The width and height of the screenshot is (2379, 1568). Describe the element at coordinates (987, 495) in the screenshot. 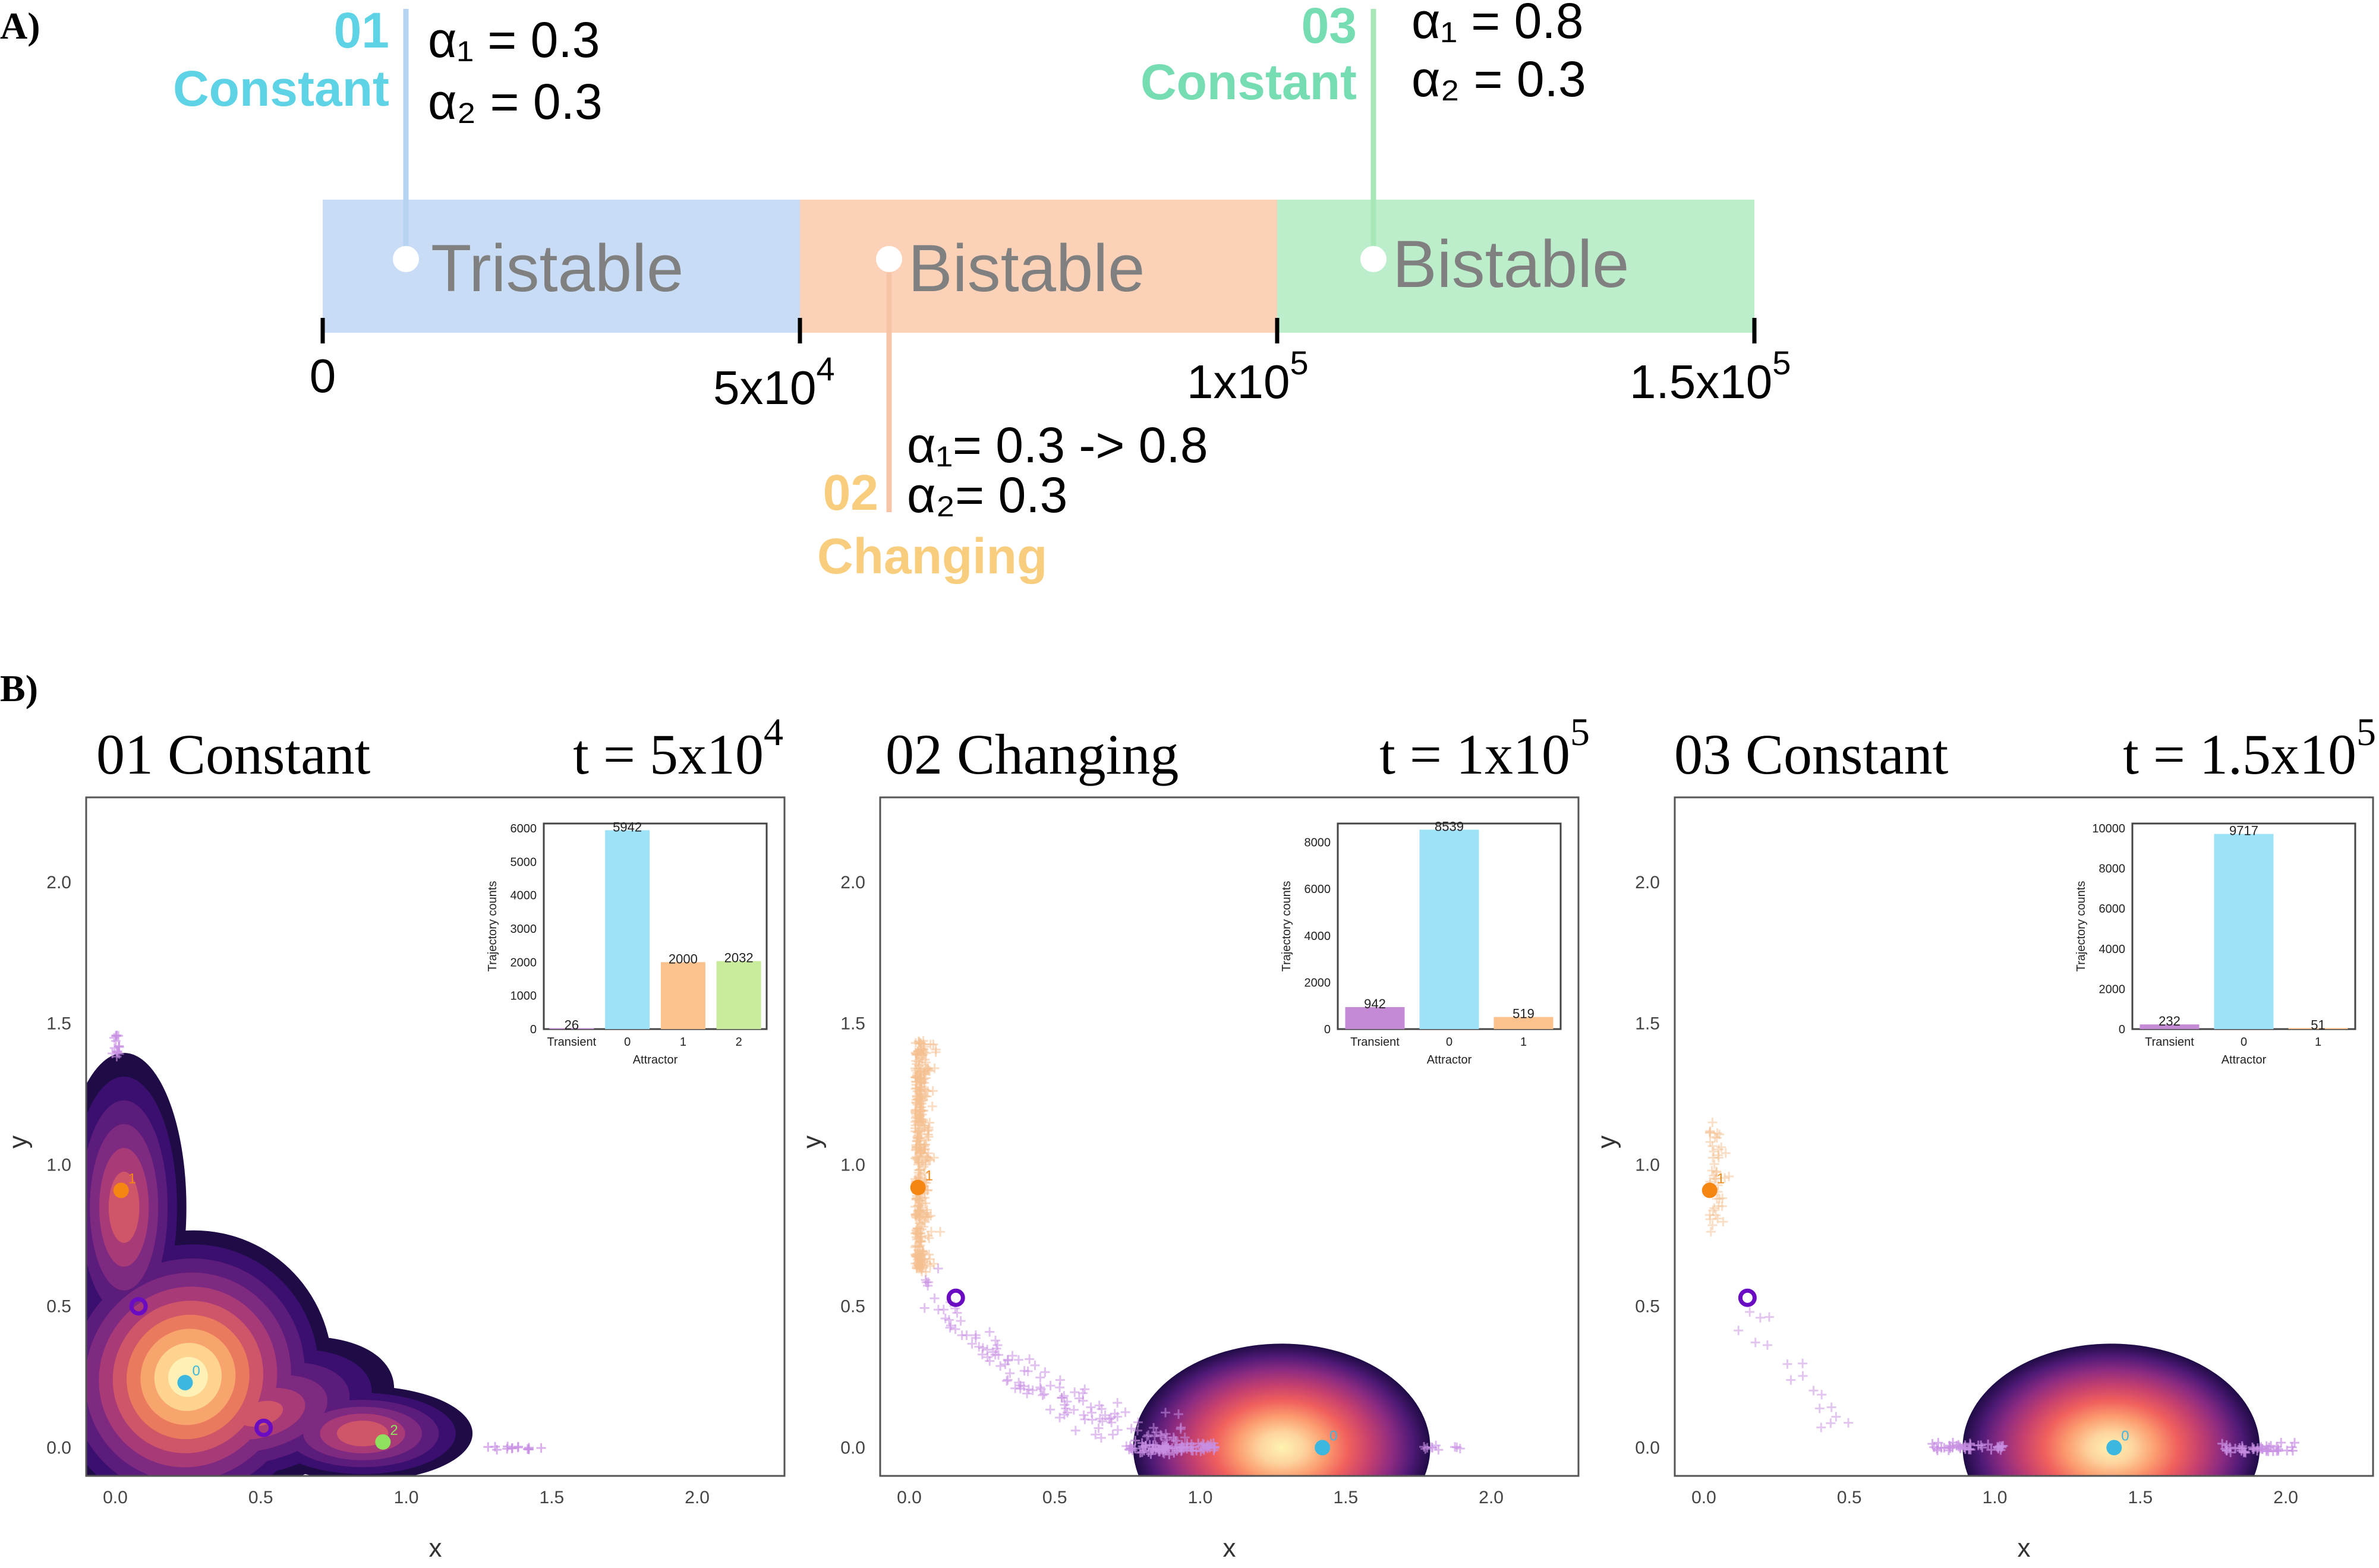

I see `phase-02-alpha2: α₂= 0.3` at that location.